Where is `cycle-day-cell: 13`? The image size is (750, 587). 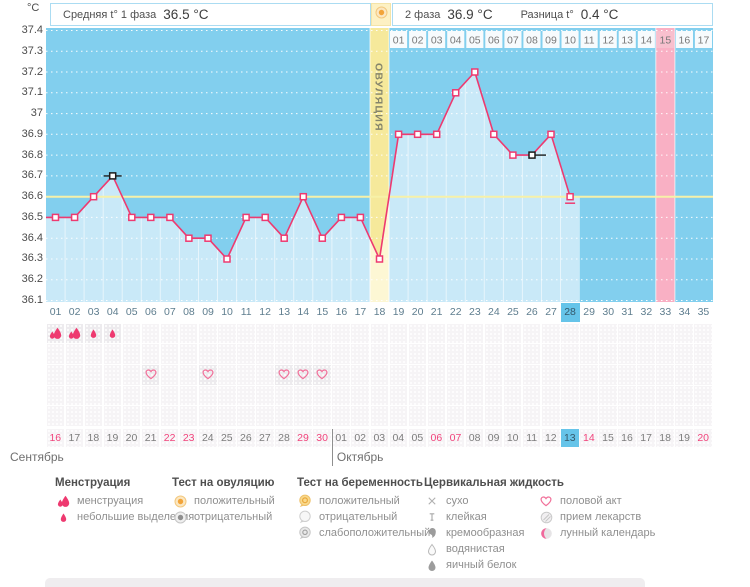 cycle-day-cell: 13 is located at coordinates (284, 312).